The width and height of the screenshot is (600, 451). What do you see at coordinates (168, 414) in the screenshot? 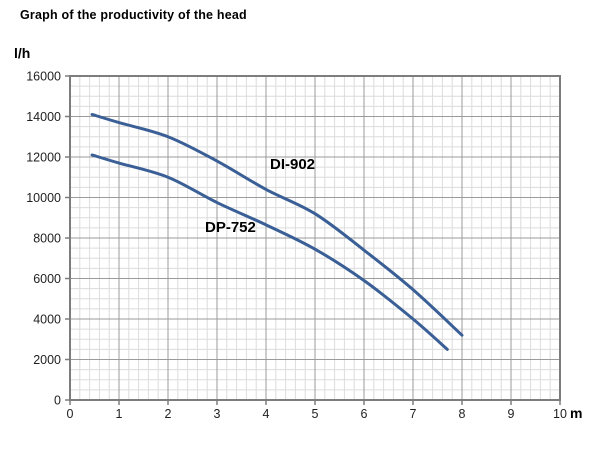
I see `x-tick-label: 2` at bounding box center [168, 414].